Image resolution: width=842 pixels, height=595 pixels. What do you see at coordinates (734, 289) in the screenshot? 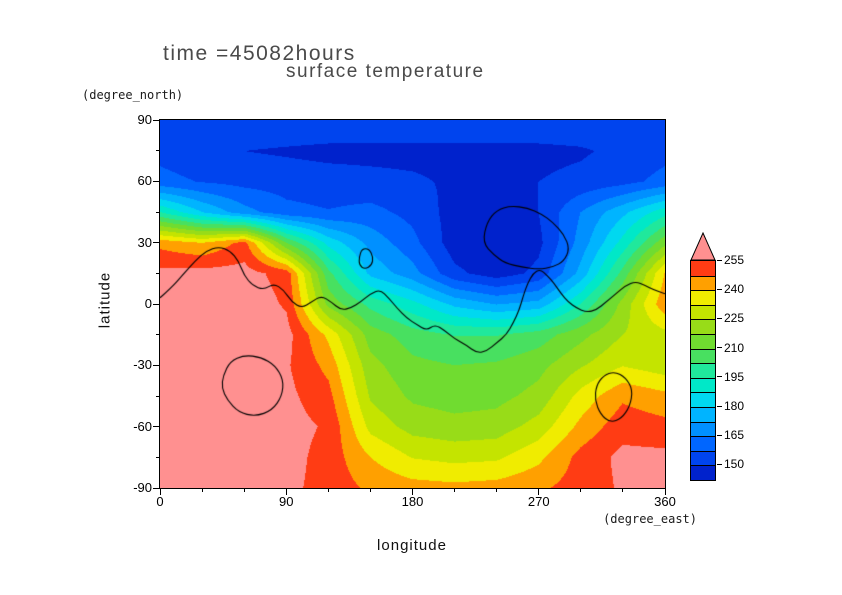
I see `colorbar-tick-label: 240` at bounding box center [734, 289].